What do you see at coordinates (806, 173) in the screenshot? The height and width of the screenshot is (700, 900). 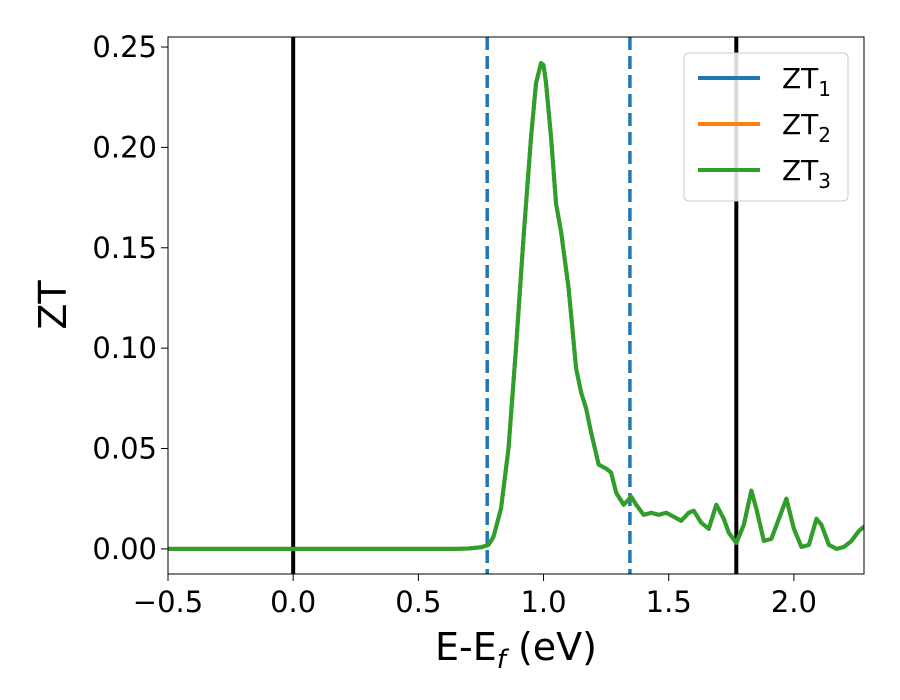 I see `legend-label-ZT3: ZT3` at bounding box center [806, 173].